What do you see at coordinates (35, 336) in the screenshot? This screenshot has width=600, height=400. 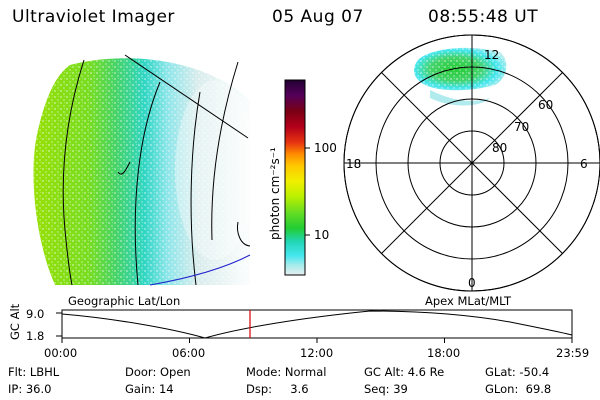 I see `altitude-tick-bottom: 1.8` at bounding box center [35, 336].